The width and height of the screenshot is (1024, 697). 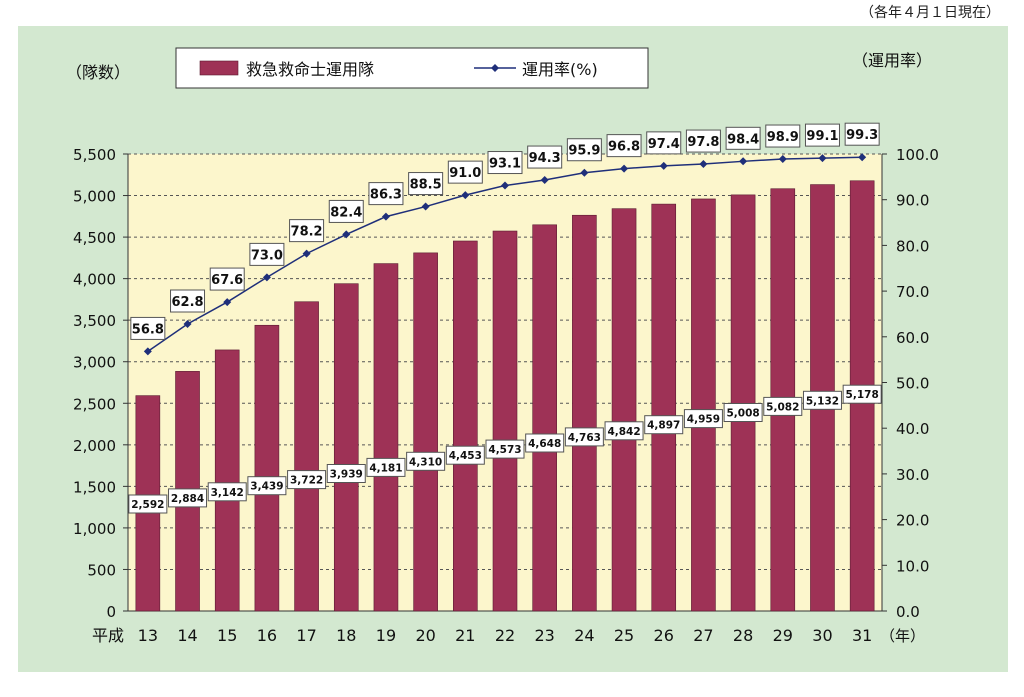 What do you see at coordinates (892, 60) in the screenshot?
I see `y-right-axis-label: （運用率）` at bounding box center [892, 60].